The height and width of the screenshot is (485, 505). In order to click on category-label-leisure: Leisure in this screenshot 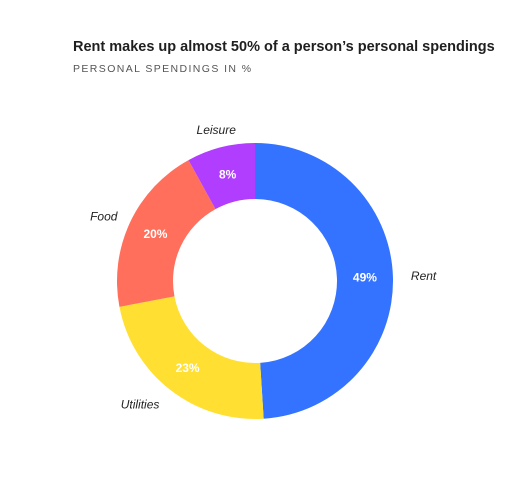, I will do `click(217, 130)`.